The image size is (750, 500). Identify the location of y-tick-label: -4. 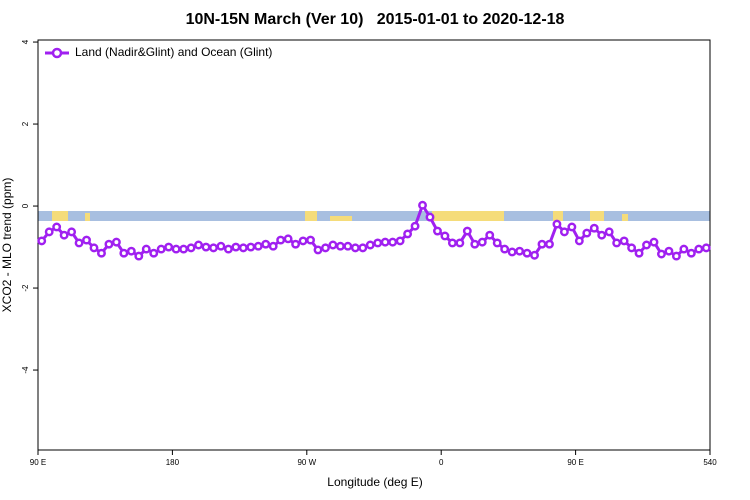
(25, 370).